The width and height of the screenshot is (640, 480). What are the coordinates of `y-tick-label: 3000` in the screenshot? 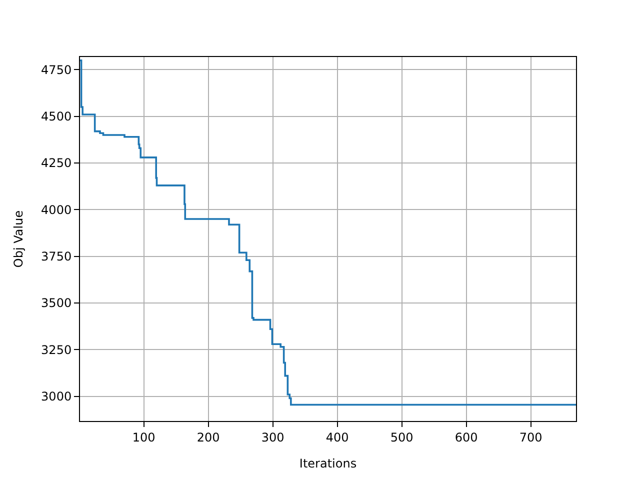 It's located at (56, 397).